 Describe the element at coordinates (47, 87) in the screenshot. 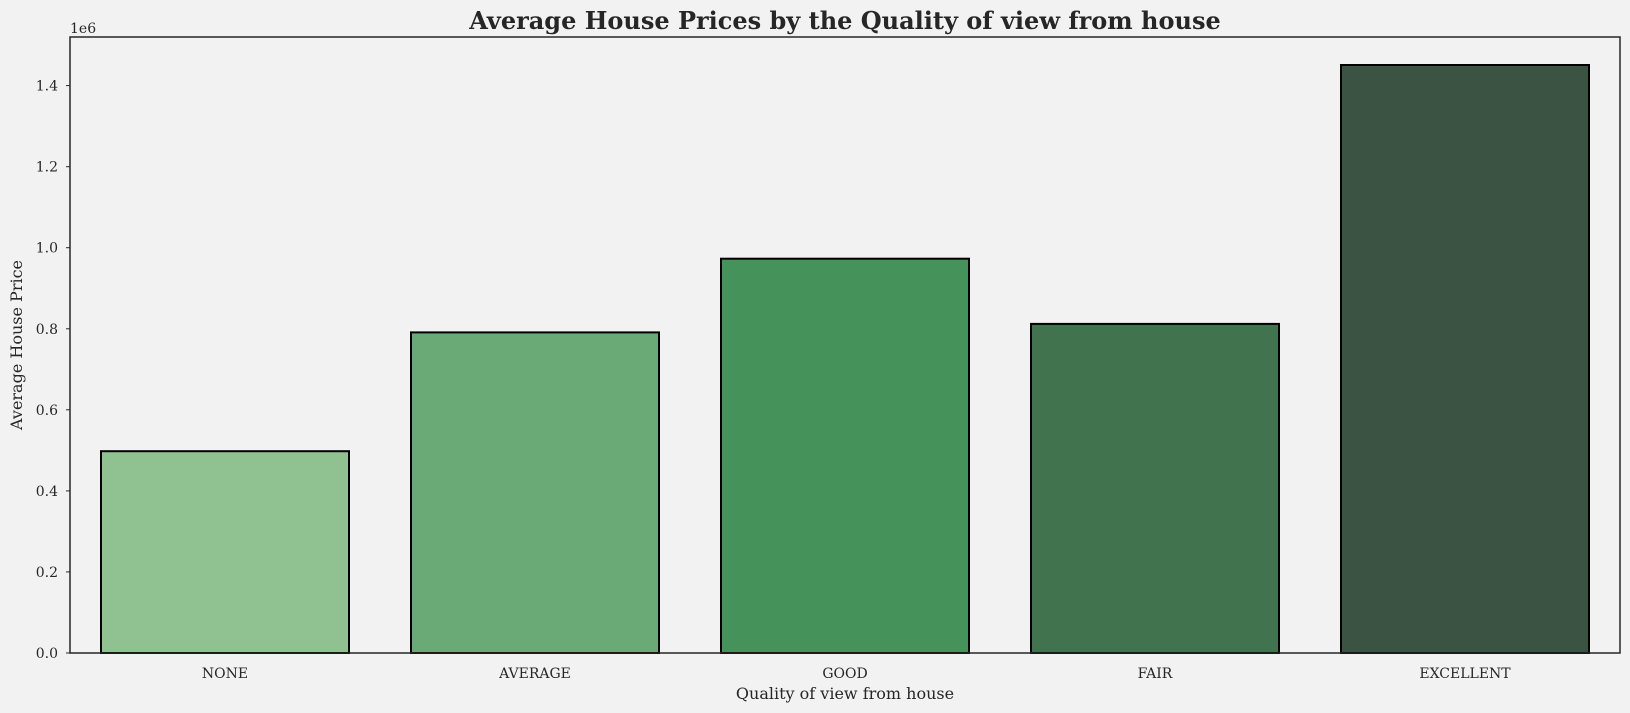

I see `y-tick-label: 1.4` at that location.